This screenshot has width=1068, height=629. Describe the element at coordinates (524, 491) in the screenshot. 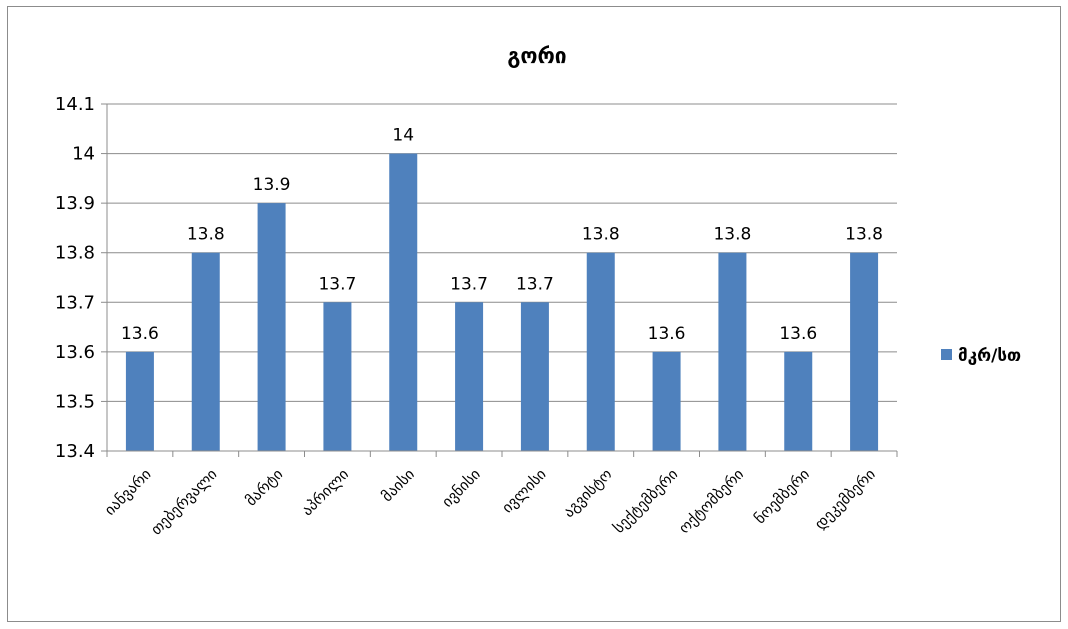

I see `x-tick-label: ივლისი` at that location.